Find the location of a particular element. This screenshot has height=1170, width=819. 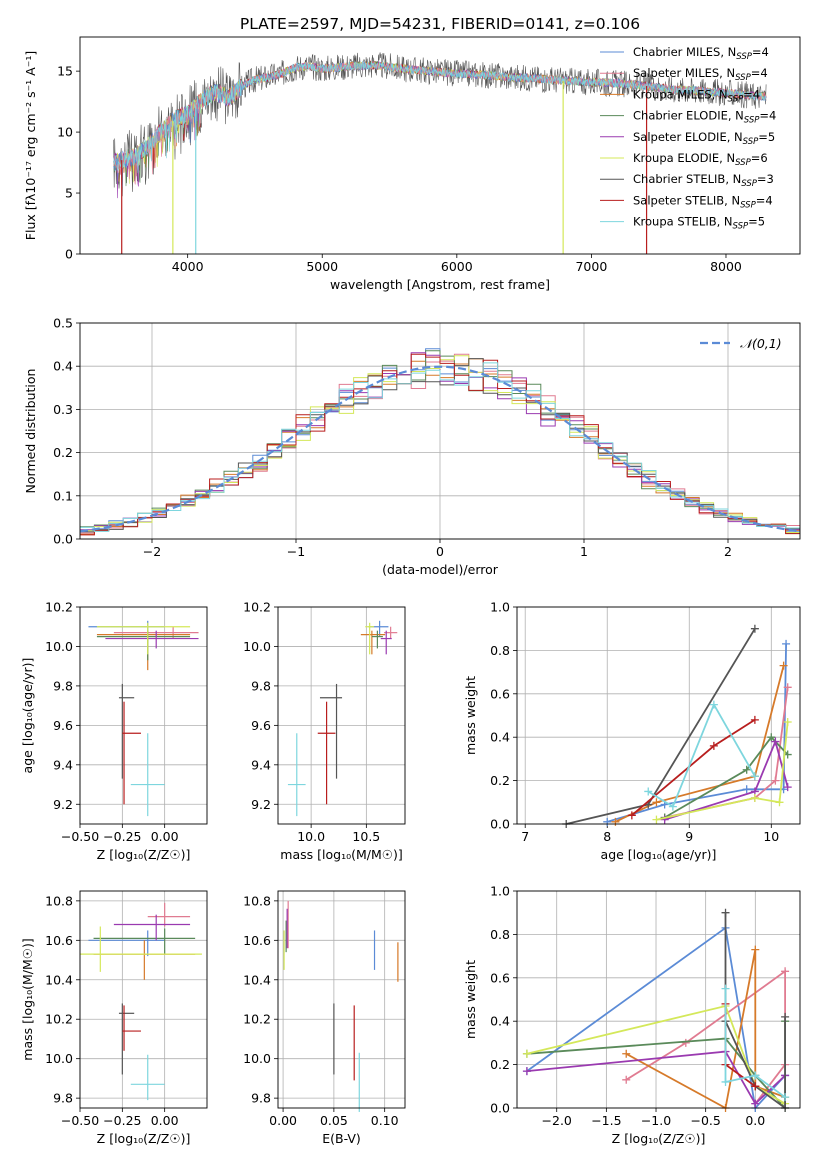

legend-count: =3 is located at coordinates (765, 179).